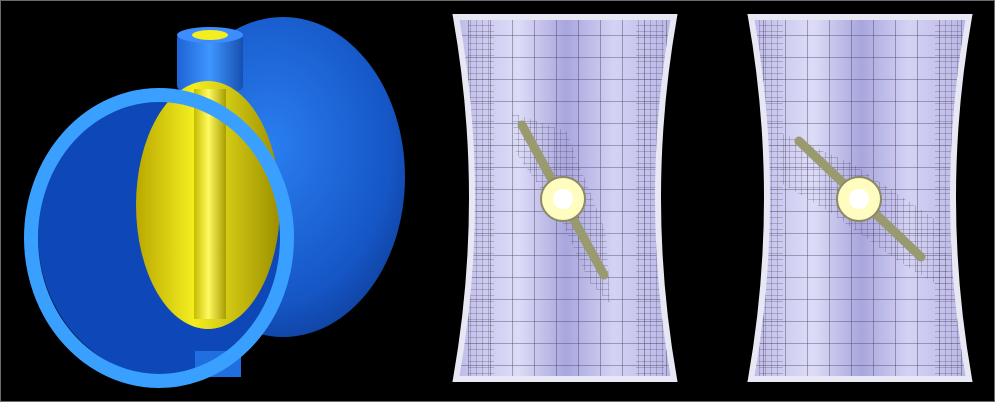 This screenshot has height=402, width=995. Describe the element at coordinates (210, 62) in the screenshot. I see `stem-collar-top` at that location.